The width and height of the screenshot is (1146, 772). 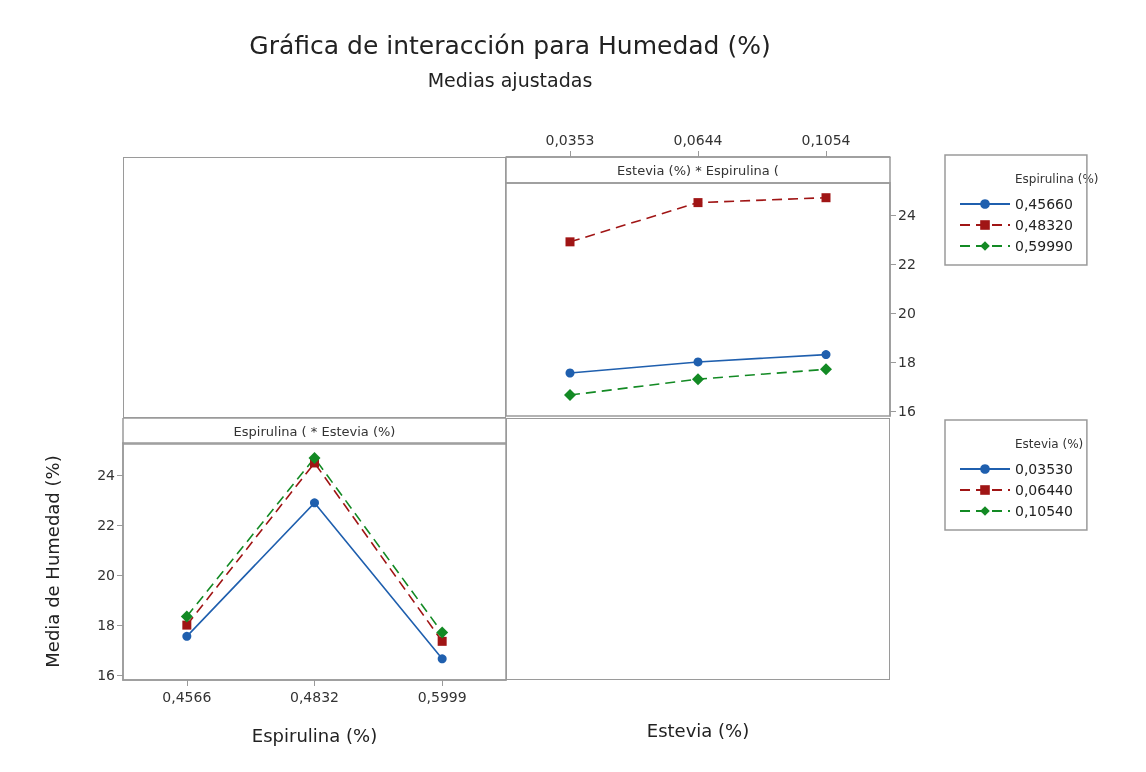 What do you see at coordinates (314, 431) in the screenshot?
I see `text: Espirulina ( * Estevia (%)` at bounding box center [314, 431].